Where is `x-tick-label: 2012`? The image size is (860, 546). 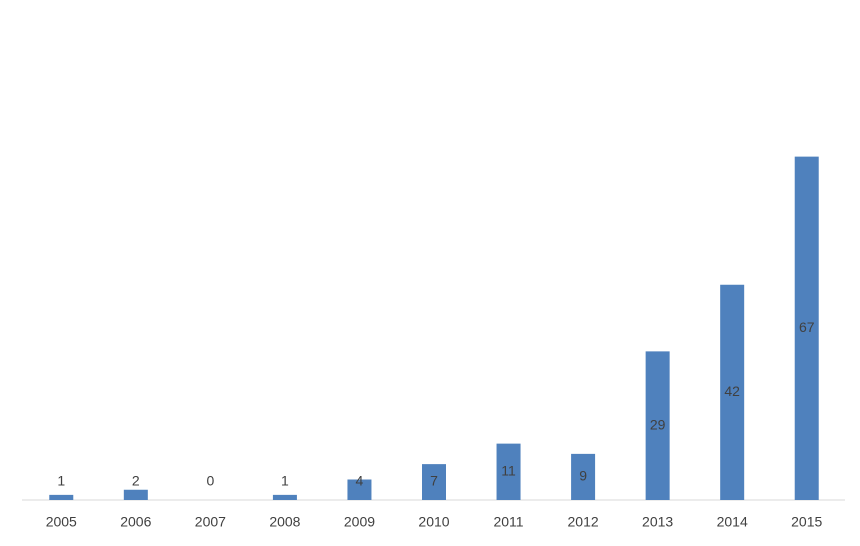
x-tick-label: 2012 is located at coordinates (583, 522).